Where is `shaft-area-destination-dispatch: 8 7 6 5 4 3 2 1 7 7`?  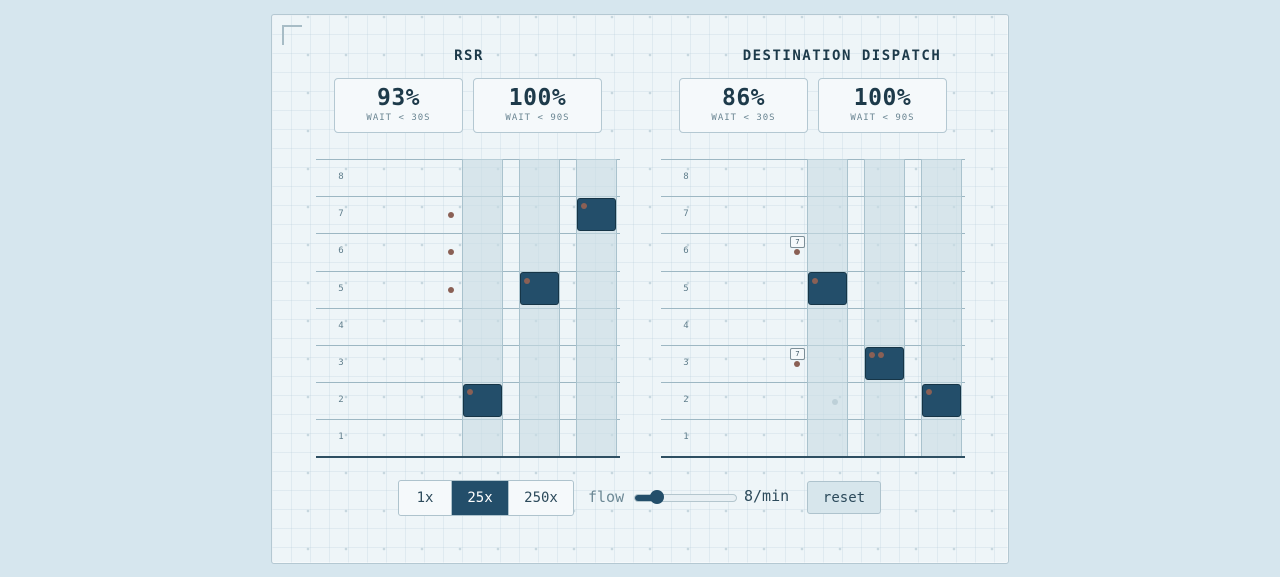 shaft-area-destination-dispatch: 8 7 6 5 4 3 2 1 7 7 is located at coordinates (813, 308).